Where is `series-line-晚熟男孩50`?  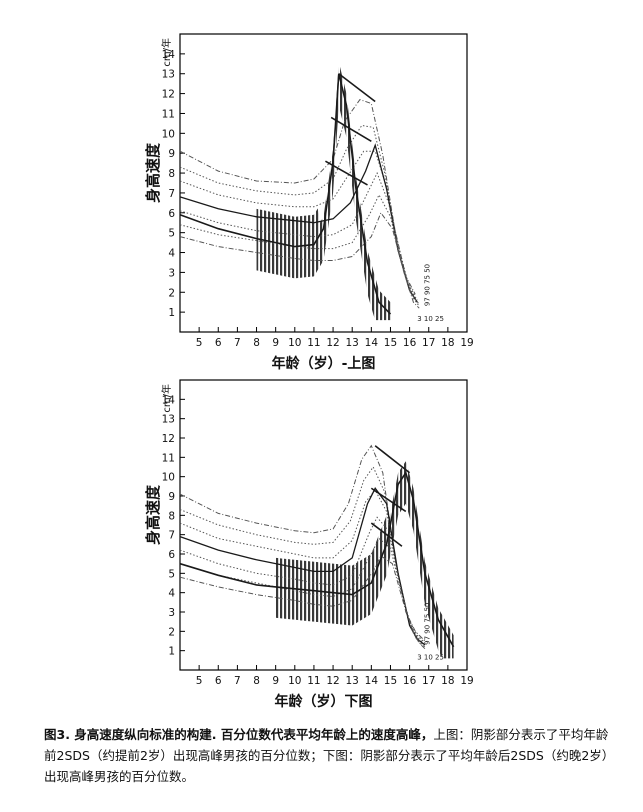
series-line-晚熟男孩50 is located at coordinates (317, 559).